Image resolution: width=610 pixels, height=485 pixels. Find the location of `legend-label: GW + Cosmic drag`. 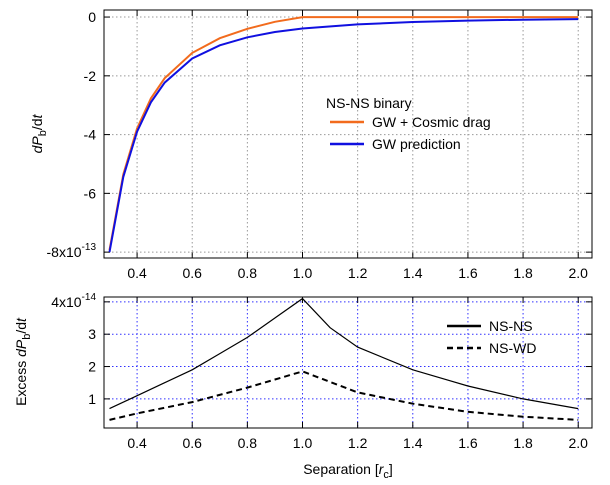

legend-label: GW + Cosmic drag is located at coordinates (431, 122).